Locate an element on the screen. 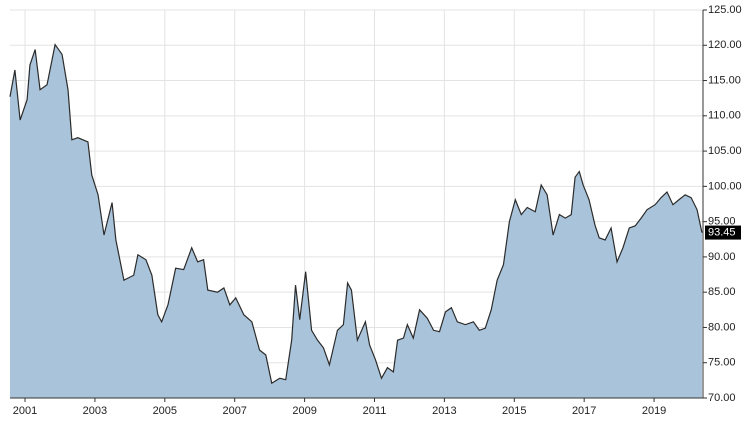 The height and width of the screenshot is (424, 747). x-tick-label: 2015 is located at coordinates (514, 411).